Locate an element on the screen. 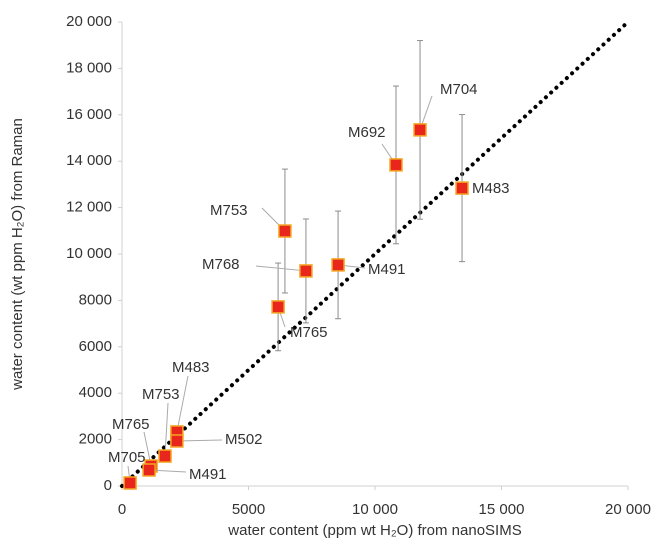 The height and width of the screenshot is (549, 656). x-tick-label: 0 is located at coordinates (122, 509).